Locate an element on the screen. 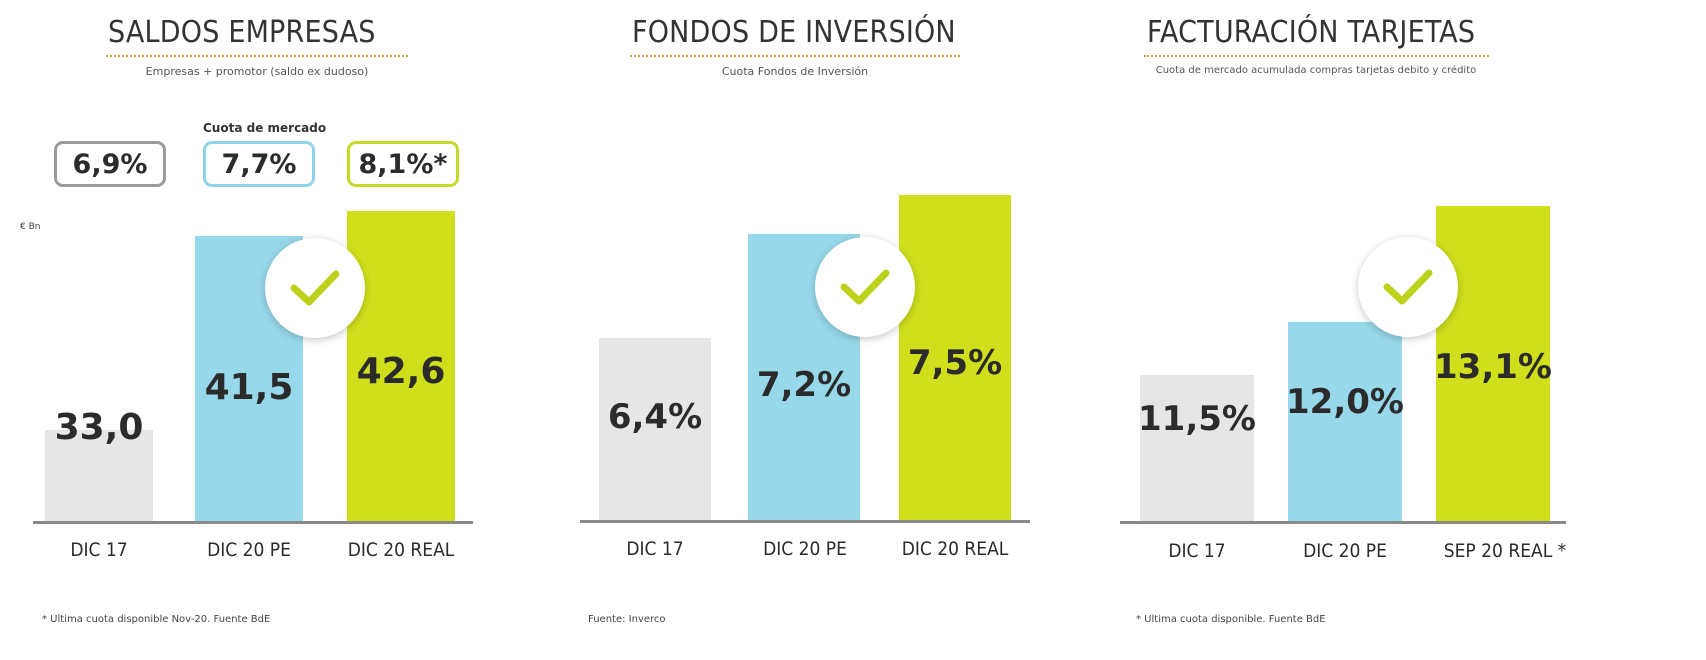 The height and width of the screenshot is (660, 1706). footnote: Fuente: Inverco is located at coordinates (627, 619).